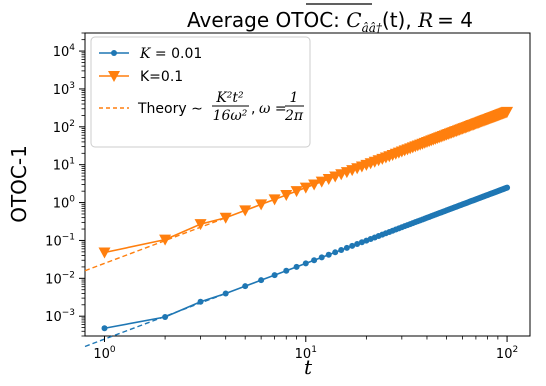  Describe the element at coordinates (273, 109) in the screenshot. I see `legend-theory-omega: ω =` at that location.